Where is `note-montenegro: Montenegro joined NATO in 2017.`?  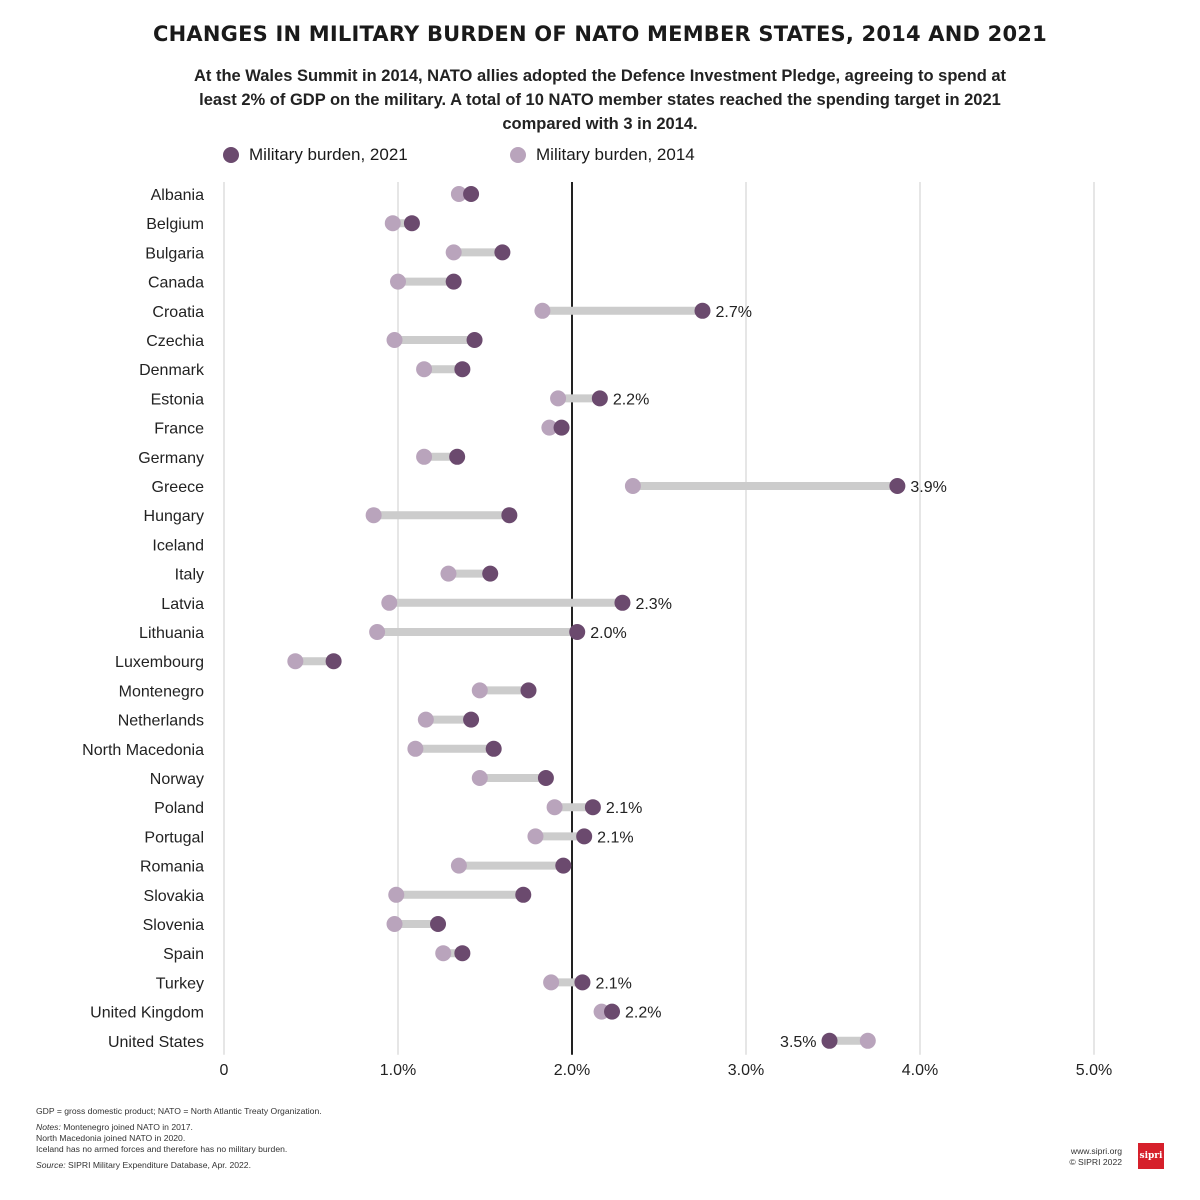 note-montenegro: Montenegro joined NATO in 2017. is located at coordinates (128, 1127).